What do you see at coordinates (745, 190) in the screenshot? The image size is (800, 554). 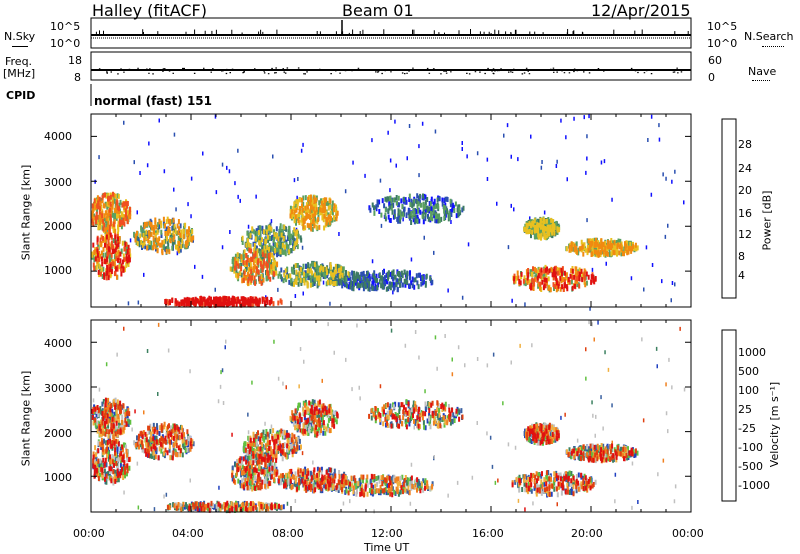 I see `power-cbar-tick-20: 20` at bounding box center [745, 190].